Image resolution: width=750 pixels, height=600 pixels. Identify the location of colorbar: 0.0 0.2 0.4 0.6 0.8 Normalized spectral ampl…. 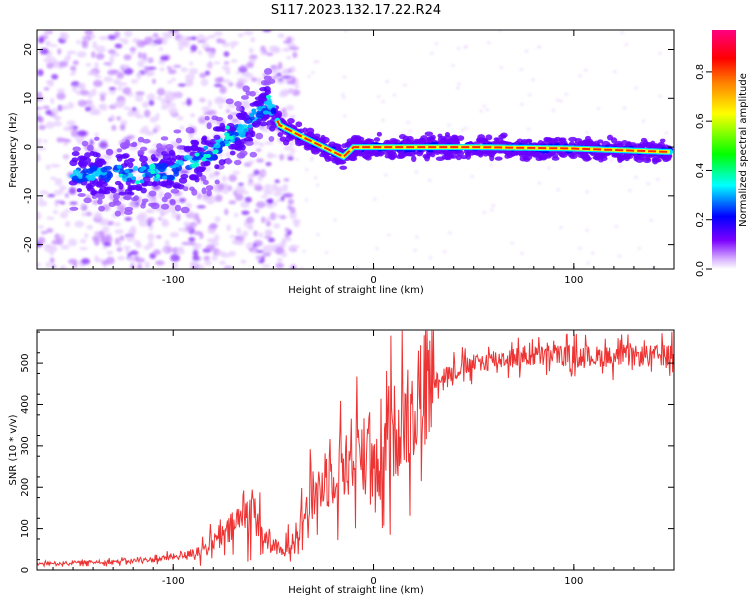
(722, 153).